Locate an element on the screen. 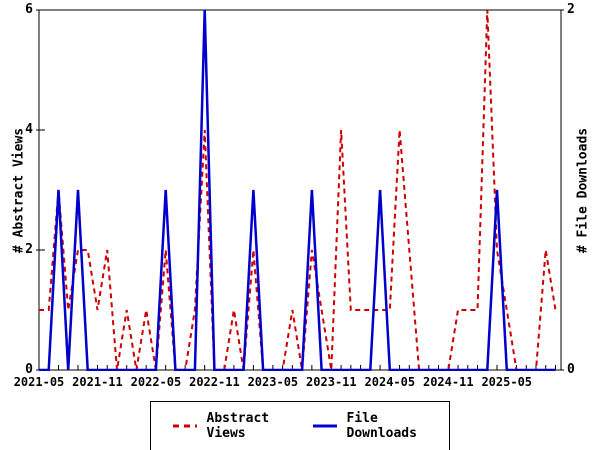  legend-item-file-downloads: File Downloads is located at coordinates (370, 426).